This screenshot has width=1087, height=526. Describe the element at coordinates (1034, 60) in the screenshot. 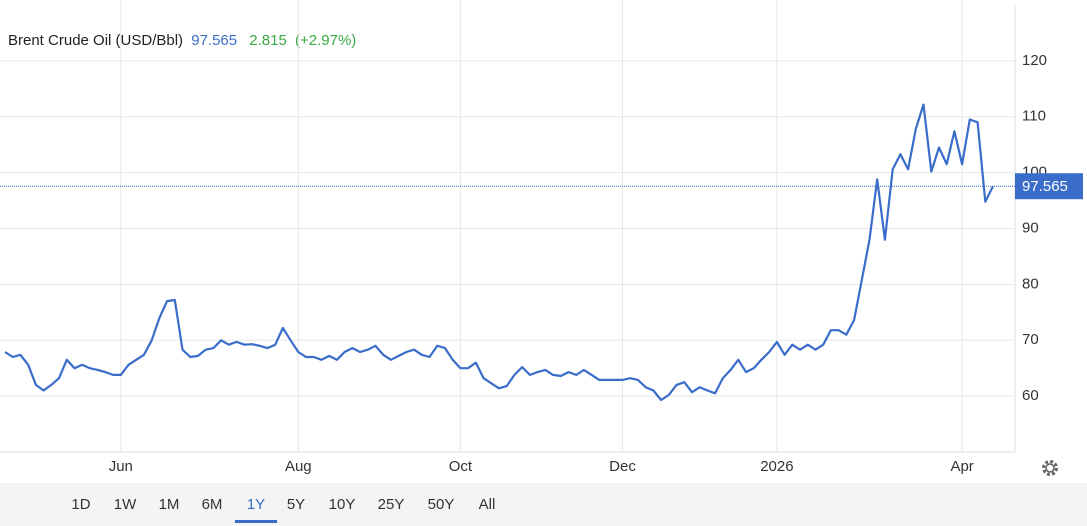

I see `y-tick-label: 120` at that location.